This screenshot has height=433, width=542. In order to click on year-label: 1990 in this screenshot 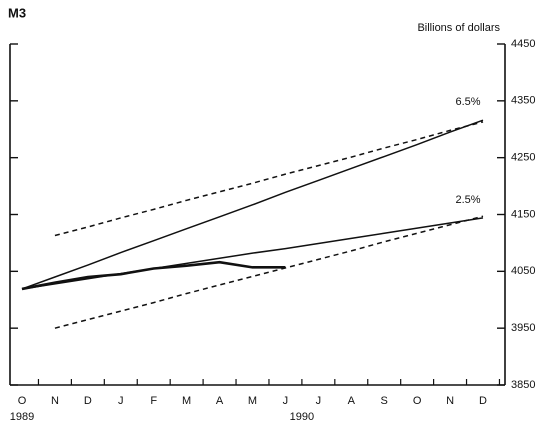, I will do `click(302, 417)`.